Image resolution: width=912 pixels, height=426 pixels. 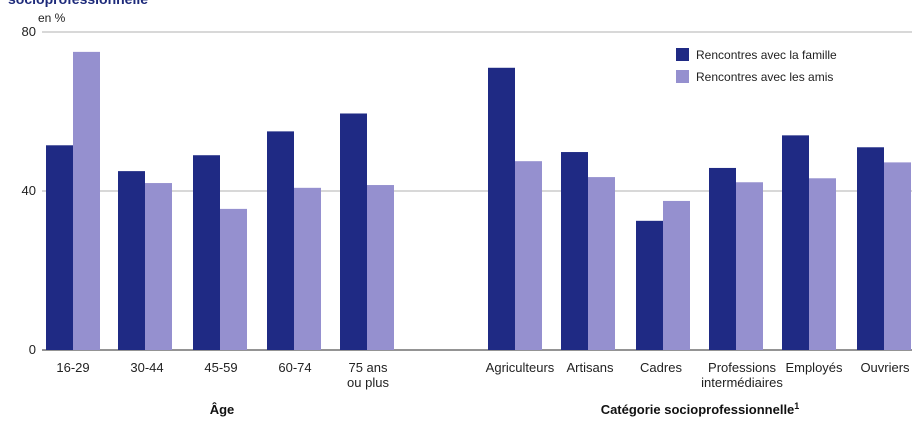 I want to click on x-tick-label: Cadres, so click(x=661, y=367).